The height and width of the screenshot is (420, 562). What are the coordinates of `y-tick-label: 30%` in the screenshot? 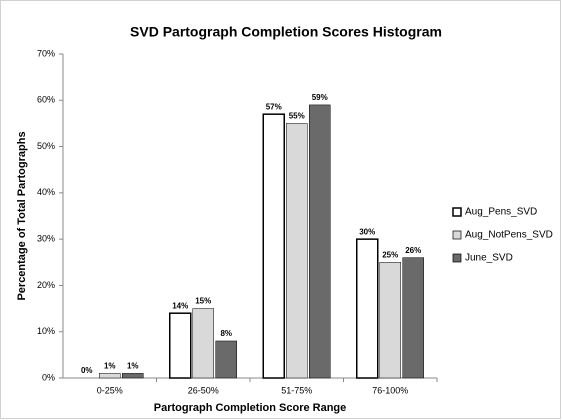 It's located at (46, 239).